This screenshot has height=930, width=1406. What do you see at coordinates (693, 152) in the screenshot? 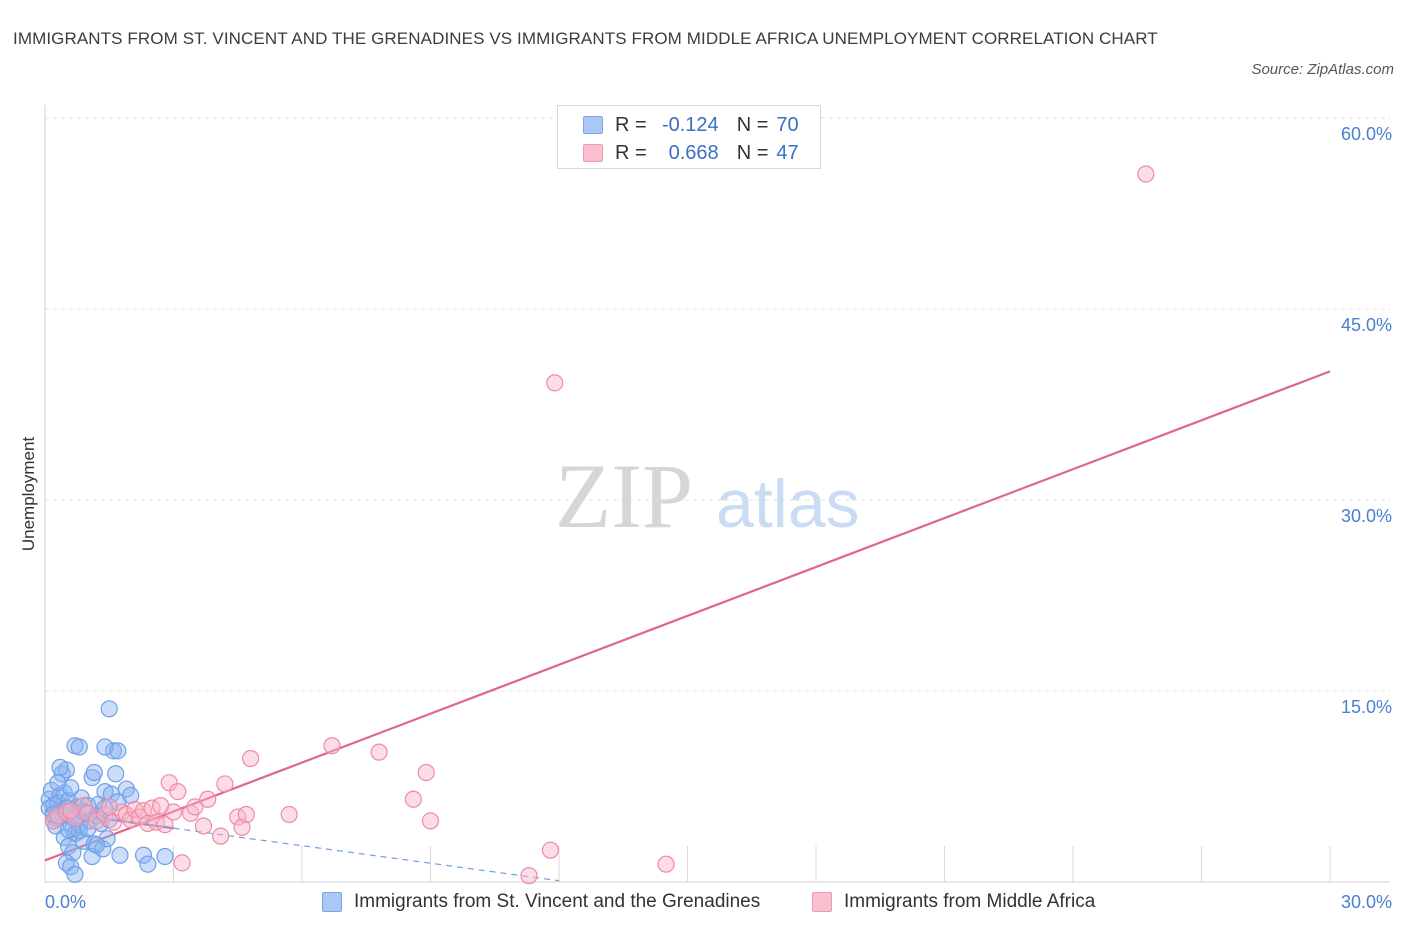
I see `legend-r-value: 0.668` at bounding box center [693, 152].